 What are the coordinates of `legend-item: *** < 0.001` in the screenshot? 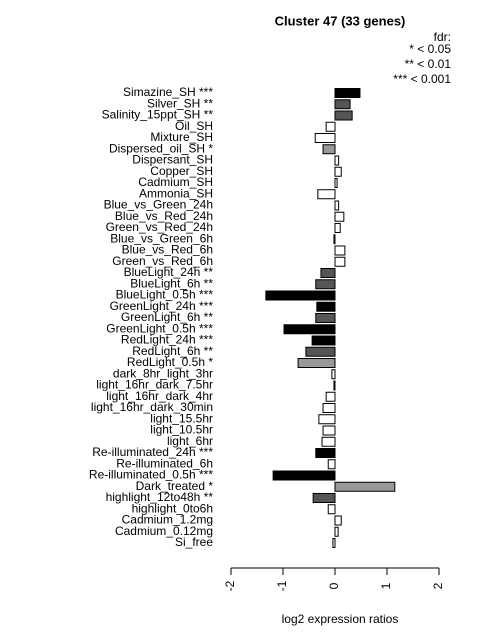 It's located at (422, 79).